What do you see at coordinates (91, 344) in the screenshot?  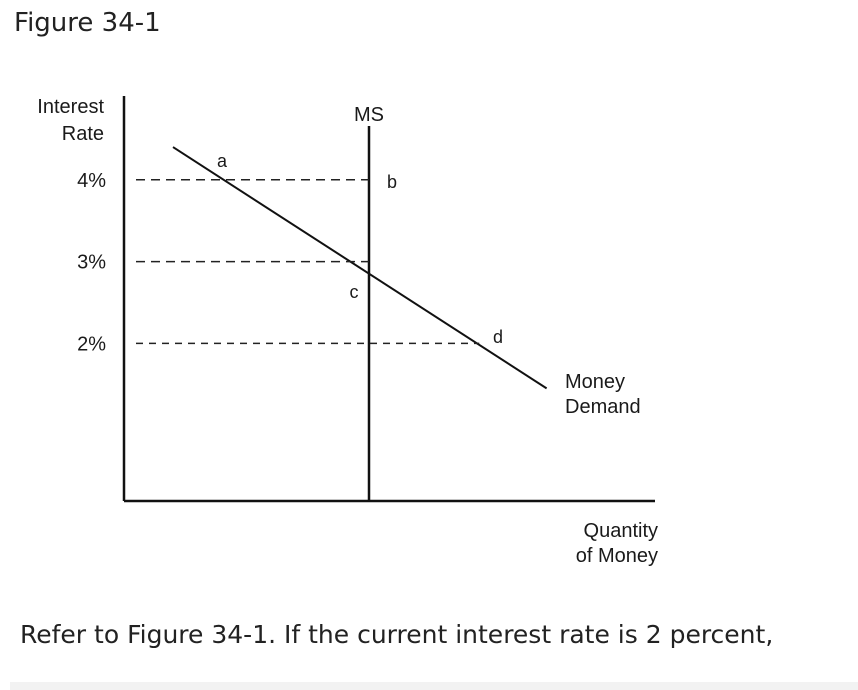 I see `y-tick-label-2: 2%` at bounding box center [91, 344].